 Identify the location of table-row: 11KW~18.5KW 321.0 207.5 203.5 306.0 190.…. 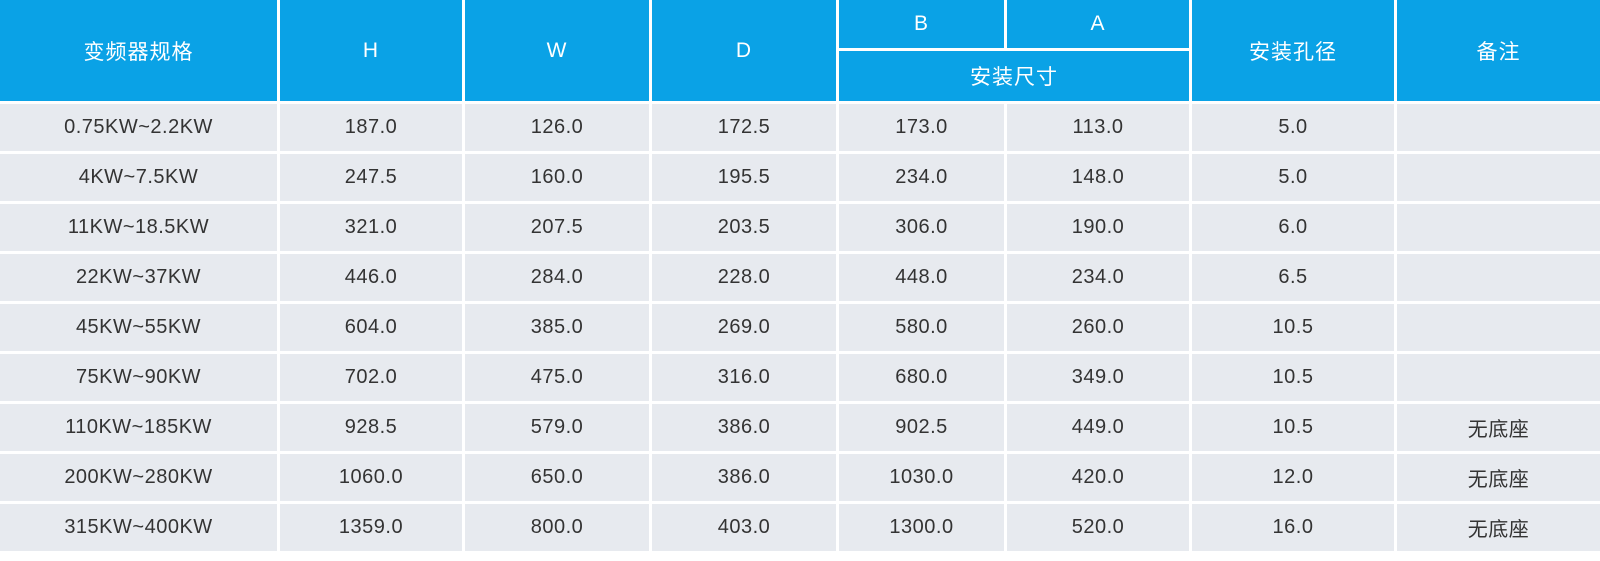
(800, 227).